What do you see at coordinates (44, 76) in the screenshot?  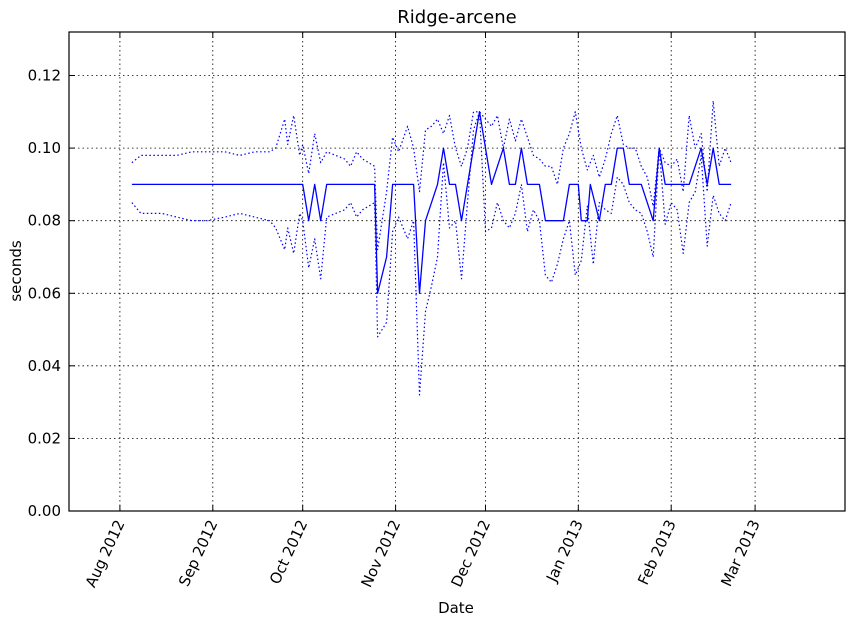 I see `y-tick-label: 0.12` at bounding box center [44, 76].